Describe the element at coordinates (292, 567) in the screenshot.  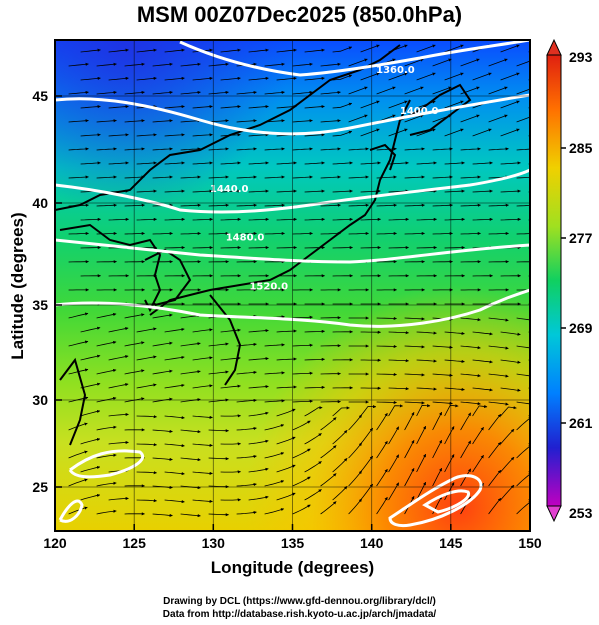
I see `x-axis-label: Longitude (degrees)` at that location.